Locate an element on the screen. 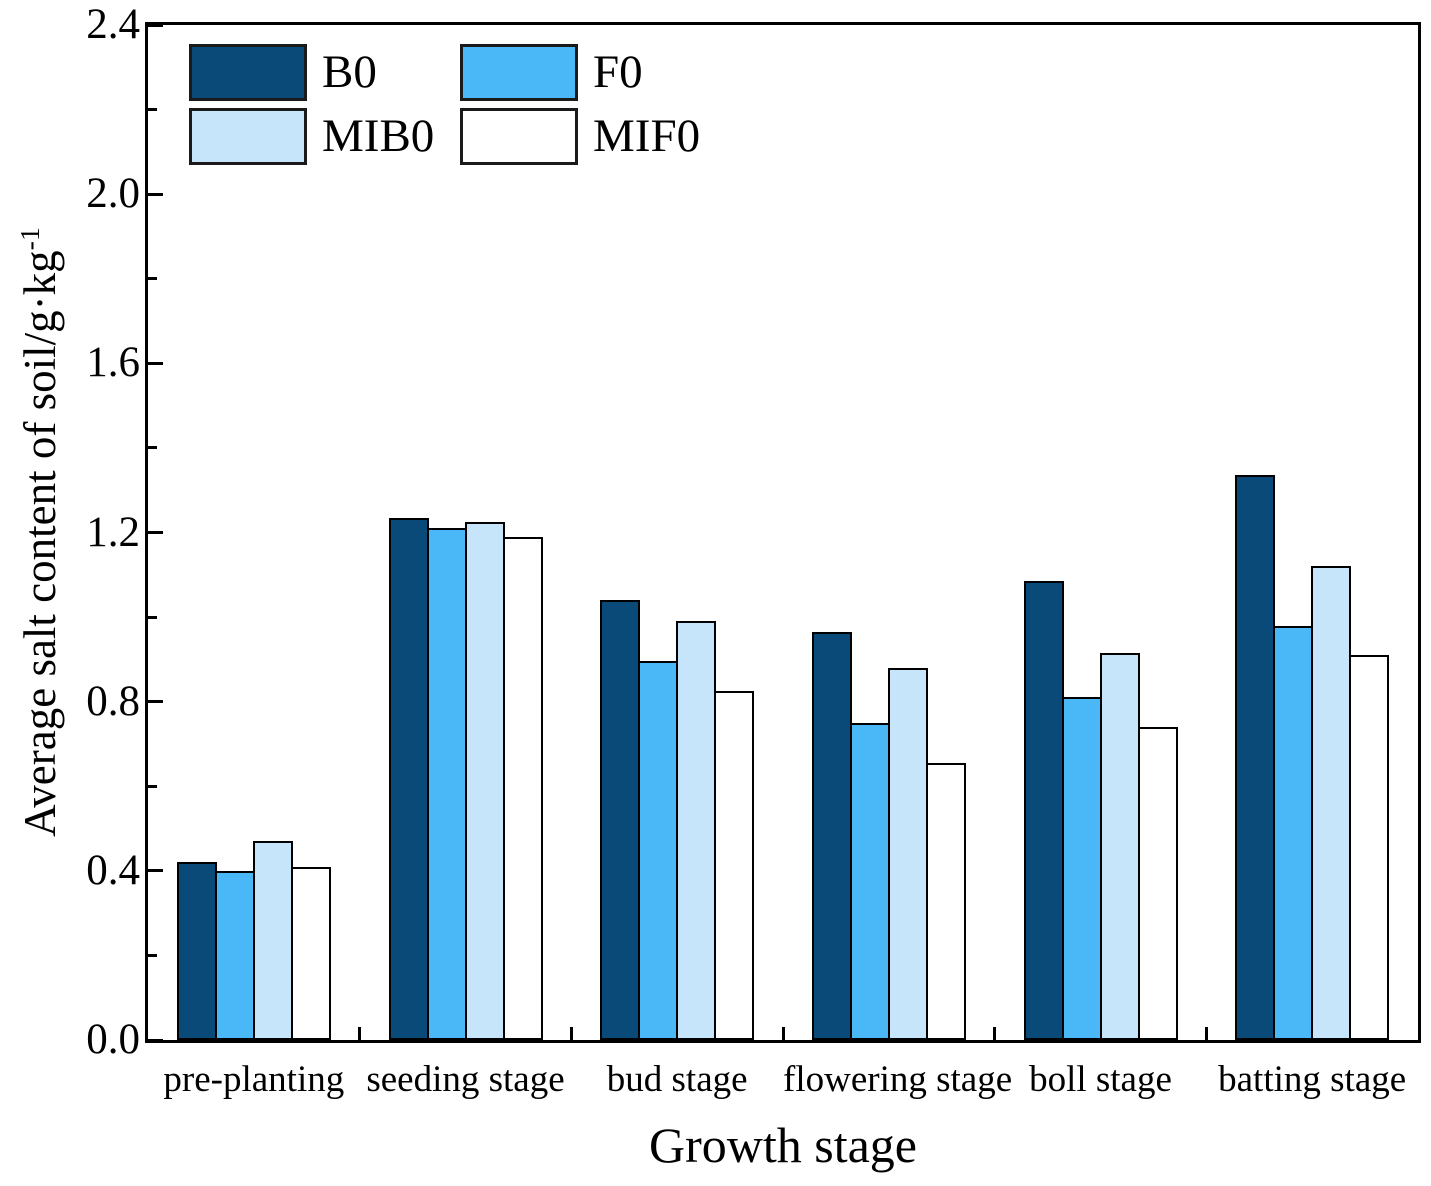 The width and height of the screenshot is (1431, 1186). legend-swatch-mib0 is located at coordinates (248, 136).